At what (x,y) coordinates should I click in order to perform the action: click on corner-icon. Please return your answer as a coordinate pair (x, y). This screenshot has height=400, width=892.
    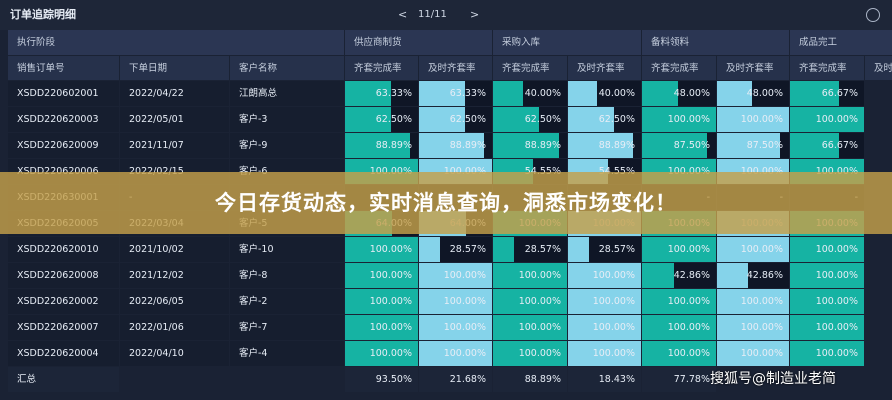
    Looking at the image, I should click on (873, 15).